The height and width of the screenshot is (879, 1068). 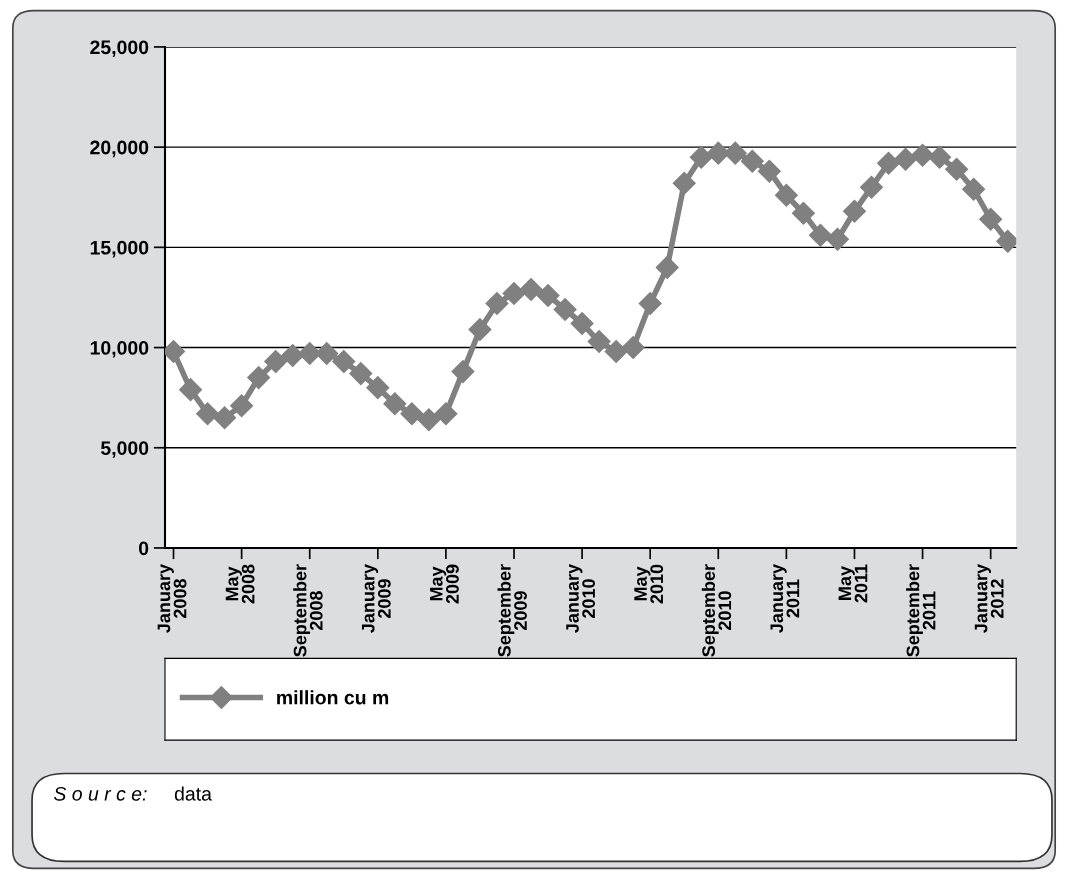 What do you see at coordinates (119, 349) in the screenshot?
I see `y-tick-label: 10,000` at bounding box center [119, 349].